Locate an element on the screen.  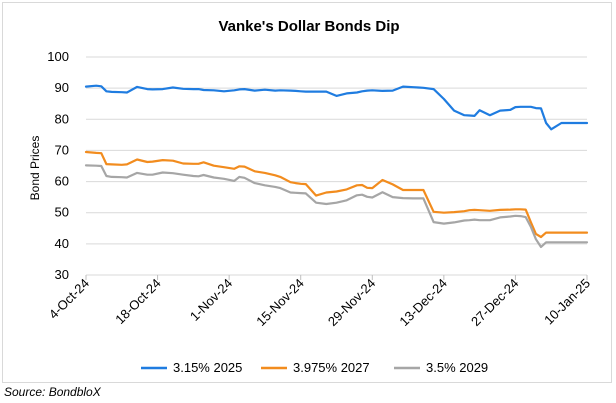
y-tick-label: 100 is located at coordinates (58, 56).